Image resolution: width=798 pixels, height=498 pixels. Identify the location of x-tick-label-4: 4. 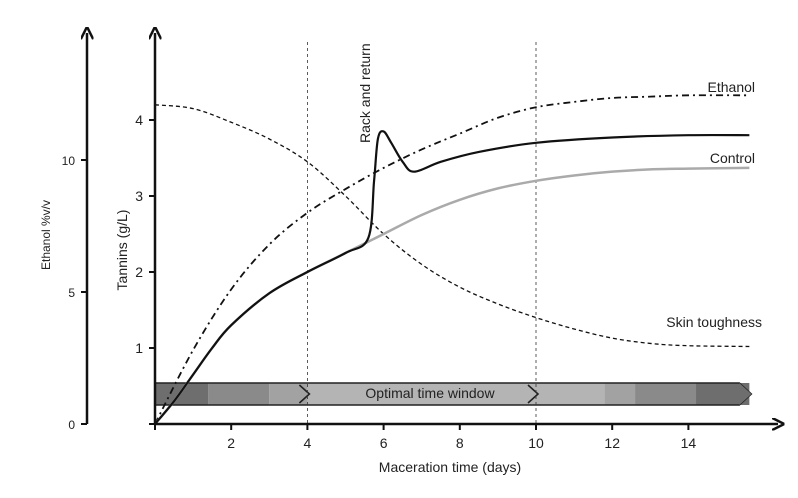
(308, 443).